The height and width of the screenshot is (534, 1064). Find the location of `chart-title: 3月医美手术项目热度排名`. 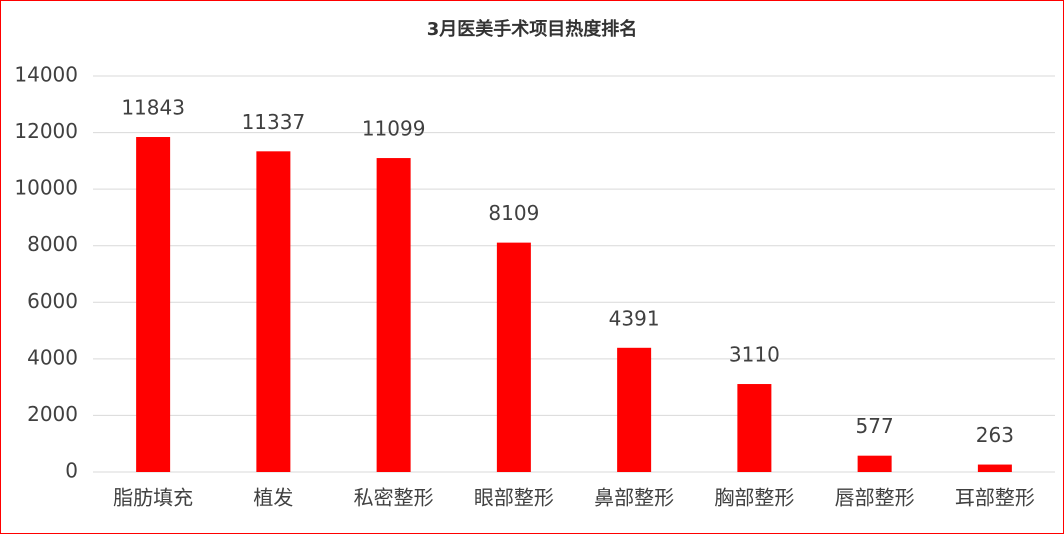

chart-title: 3月医美手术项目热度排名 is located at coordinates (532, 29).